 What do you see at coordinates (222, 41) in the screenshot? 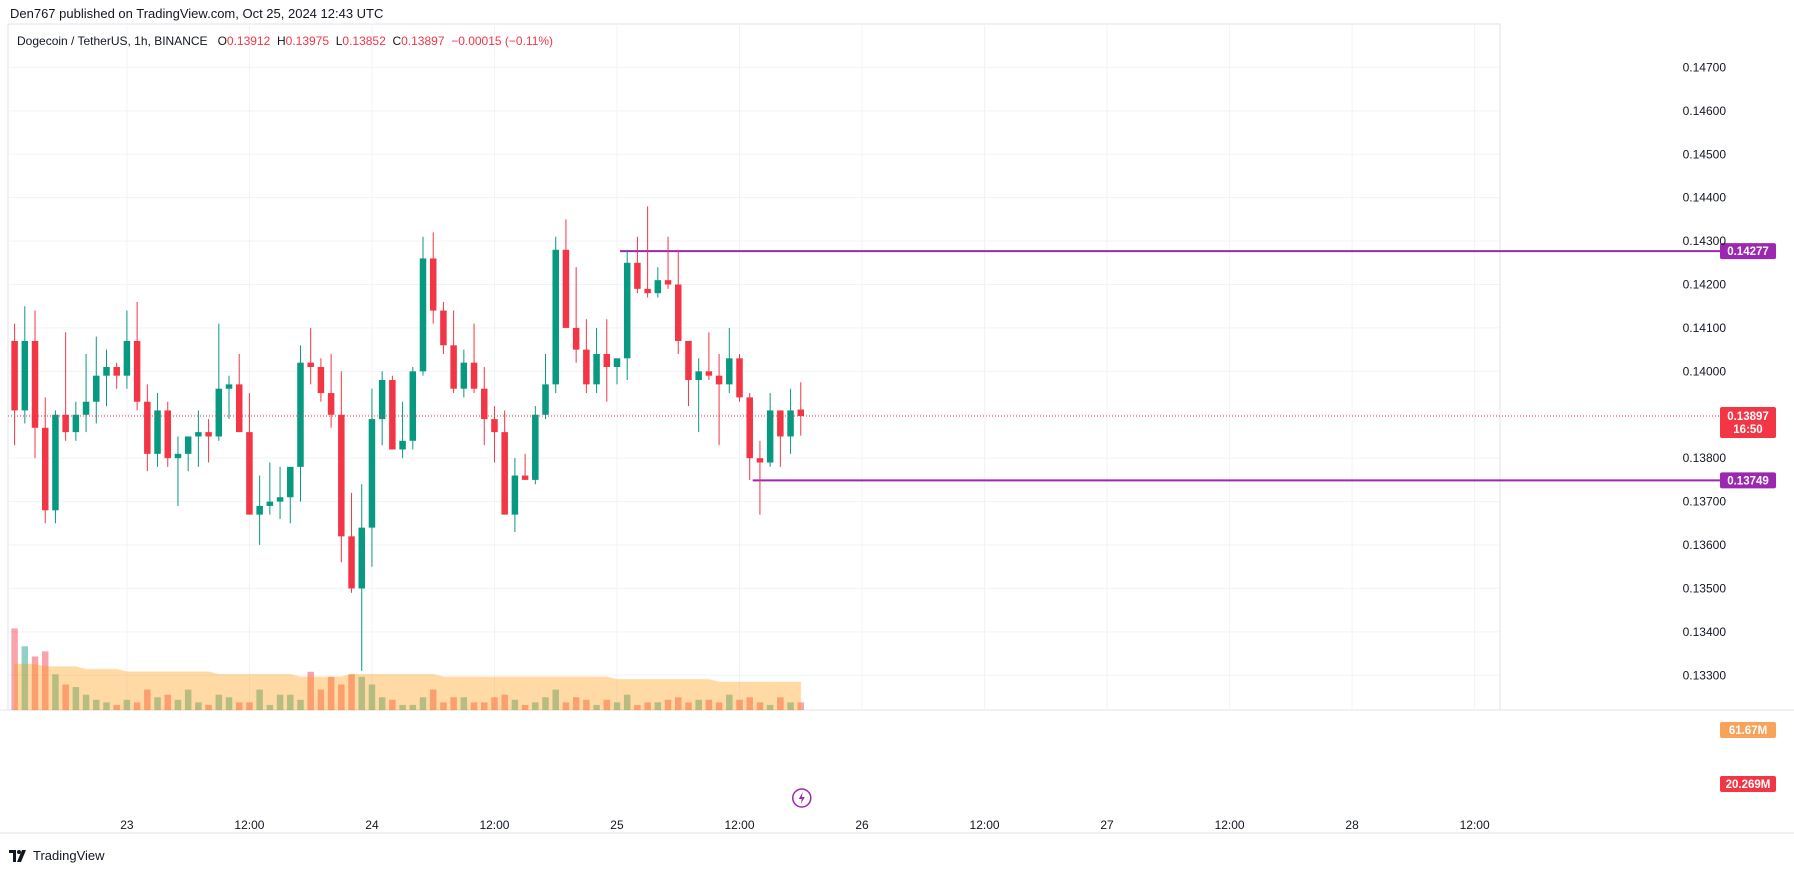
I see `open-label: O` at bounding box center [222, 41].